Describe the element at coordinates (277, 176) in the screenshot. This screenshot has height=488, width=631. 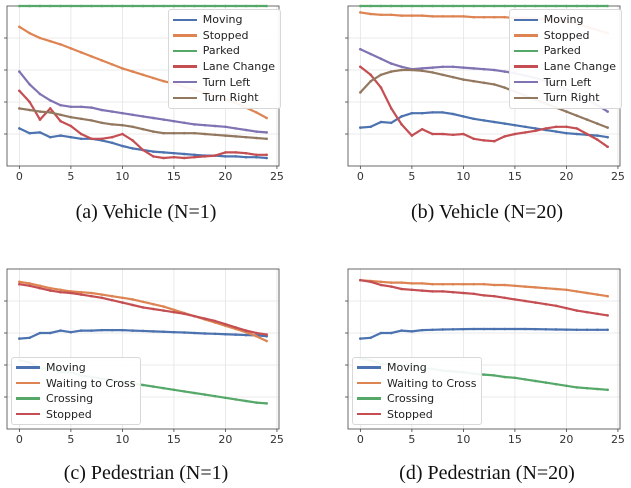
I see `x-tick-label: 25` at that location.